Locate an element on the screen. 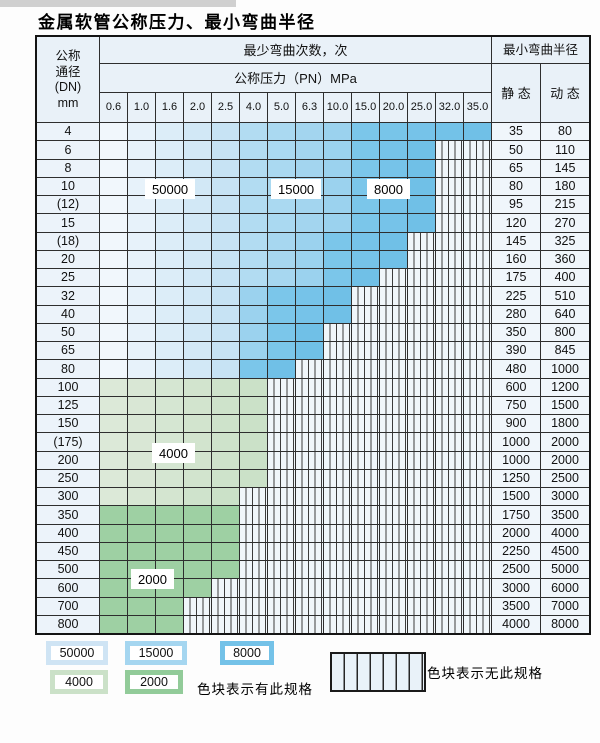 This screenshot has height=743, width=600. dynamic-radius-cell: 1200 is located at coordinates (565, 387).